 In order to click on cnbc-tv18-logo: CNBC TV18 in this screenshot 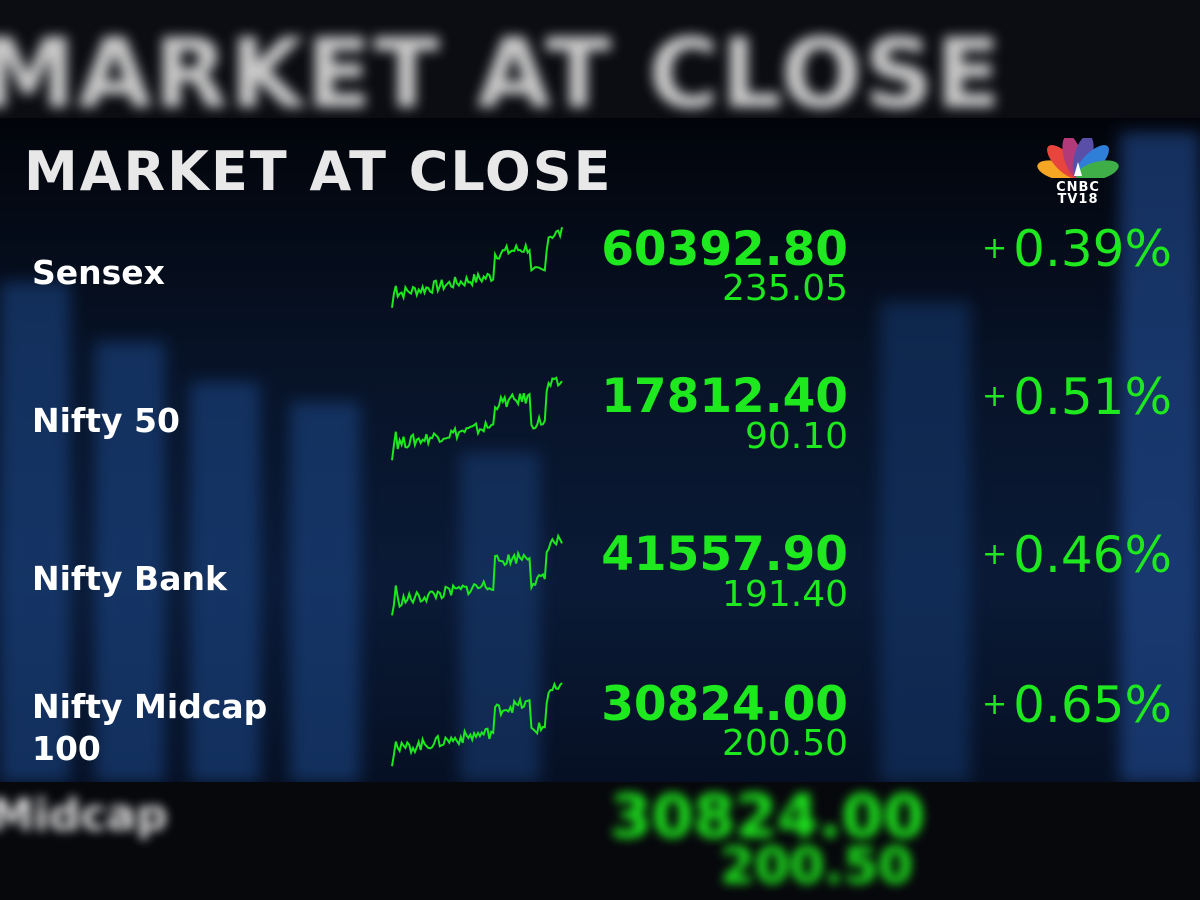, I will do `click(1078, 171)`.